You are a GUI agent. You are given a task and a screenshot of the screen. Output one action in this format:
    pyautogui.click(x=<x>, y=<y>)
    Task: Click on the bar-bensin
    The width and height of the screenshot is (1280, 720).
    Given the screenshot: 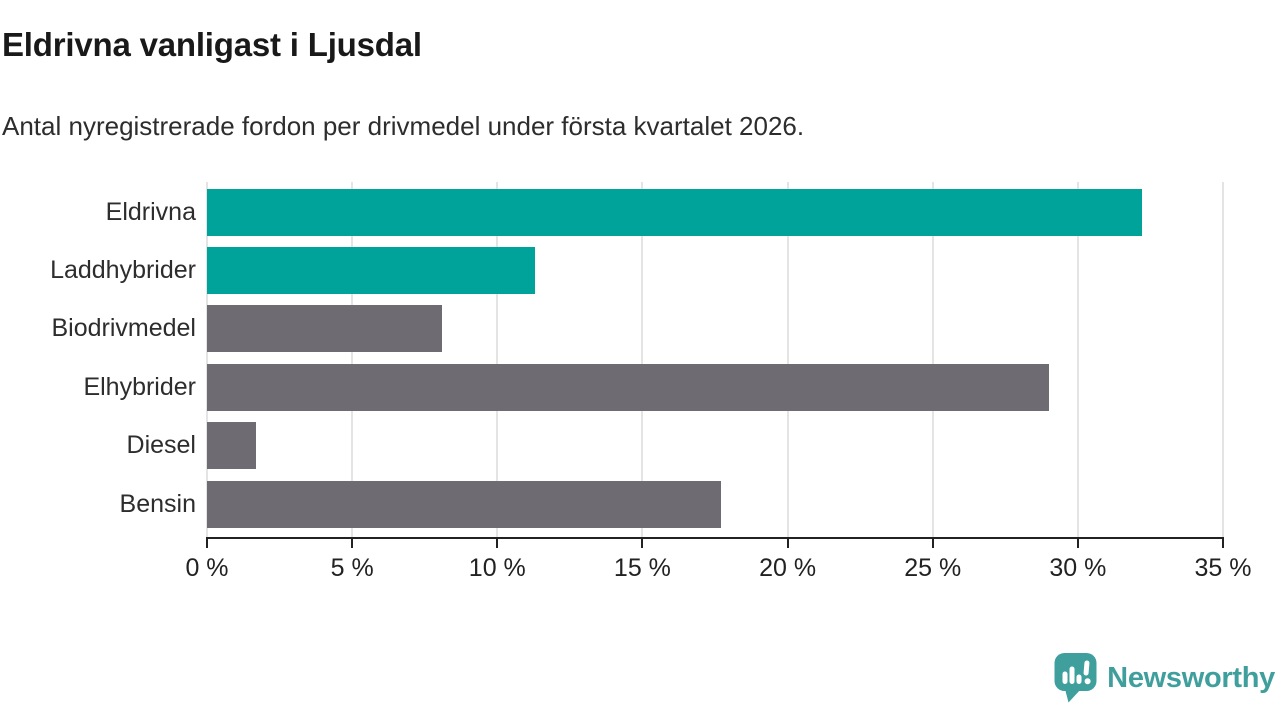 What is the action you would take?
    pyautogui.click(x=464, y=504)
    